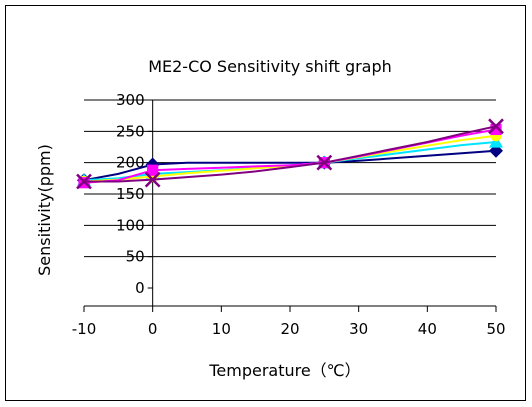  What do you see at coordinates (84, 329) in the screenshot?
I see `x-tick-label: -10` at bounding box center [84, 329].